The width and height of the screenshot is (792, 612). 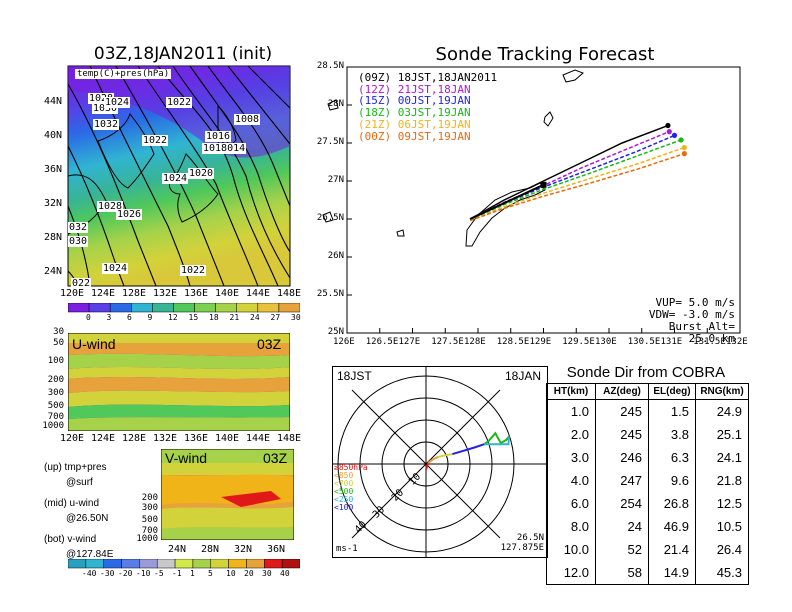 What do you see at coordinates (285, 573) in the screenshot?
I see `wind-colorbar-label: 40` at bounding box center [285, 573].